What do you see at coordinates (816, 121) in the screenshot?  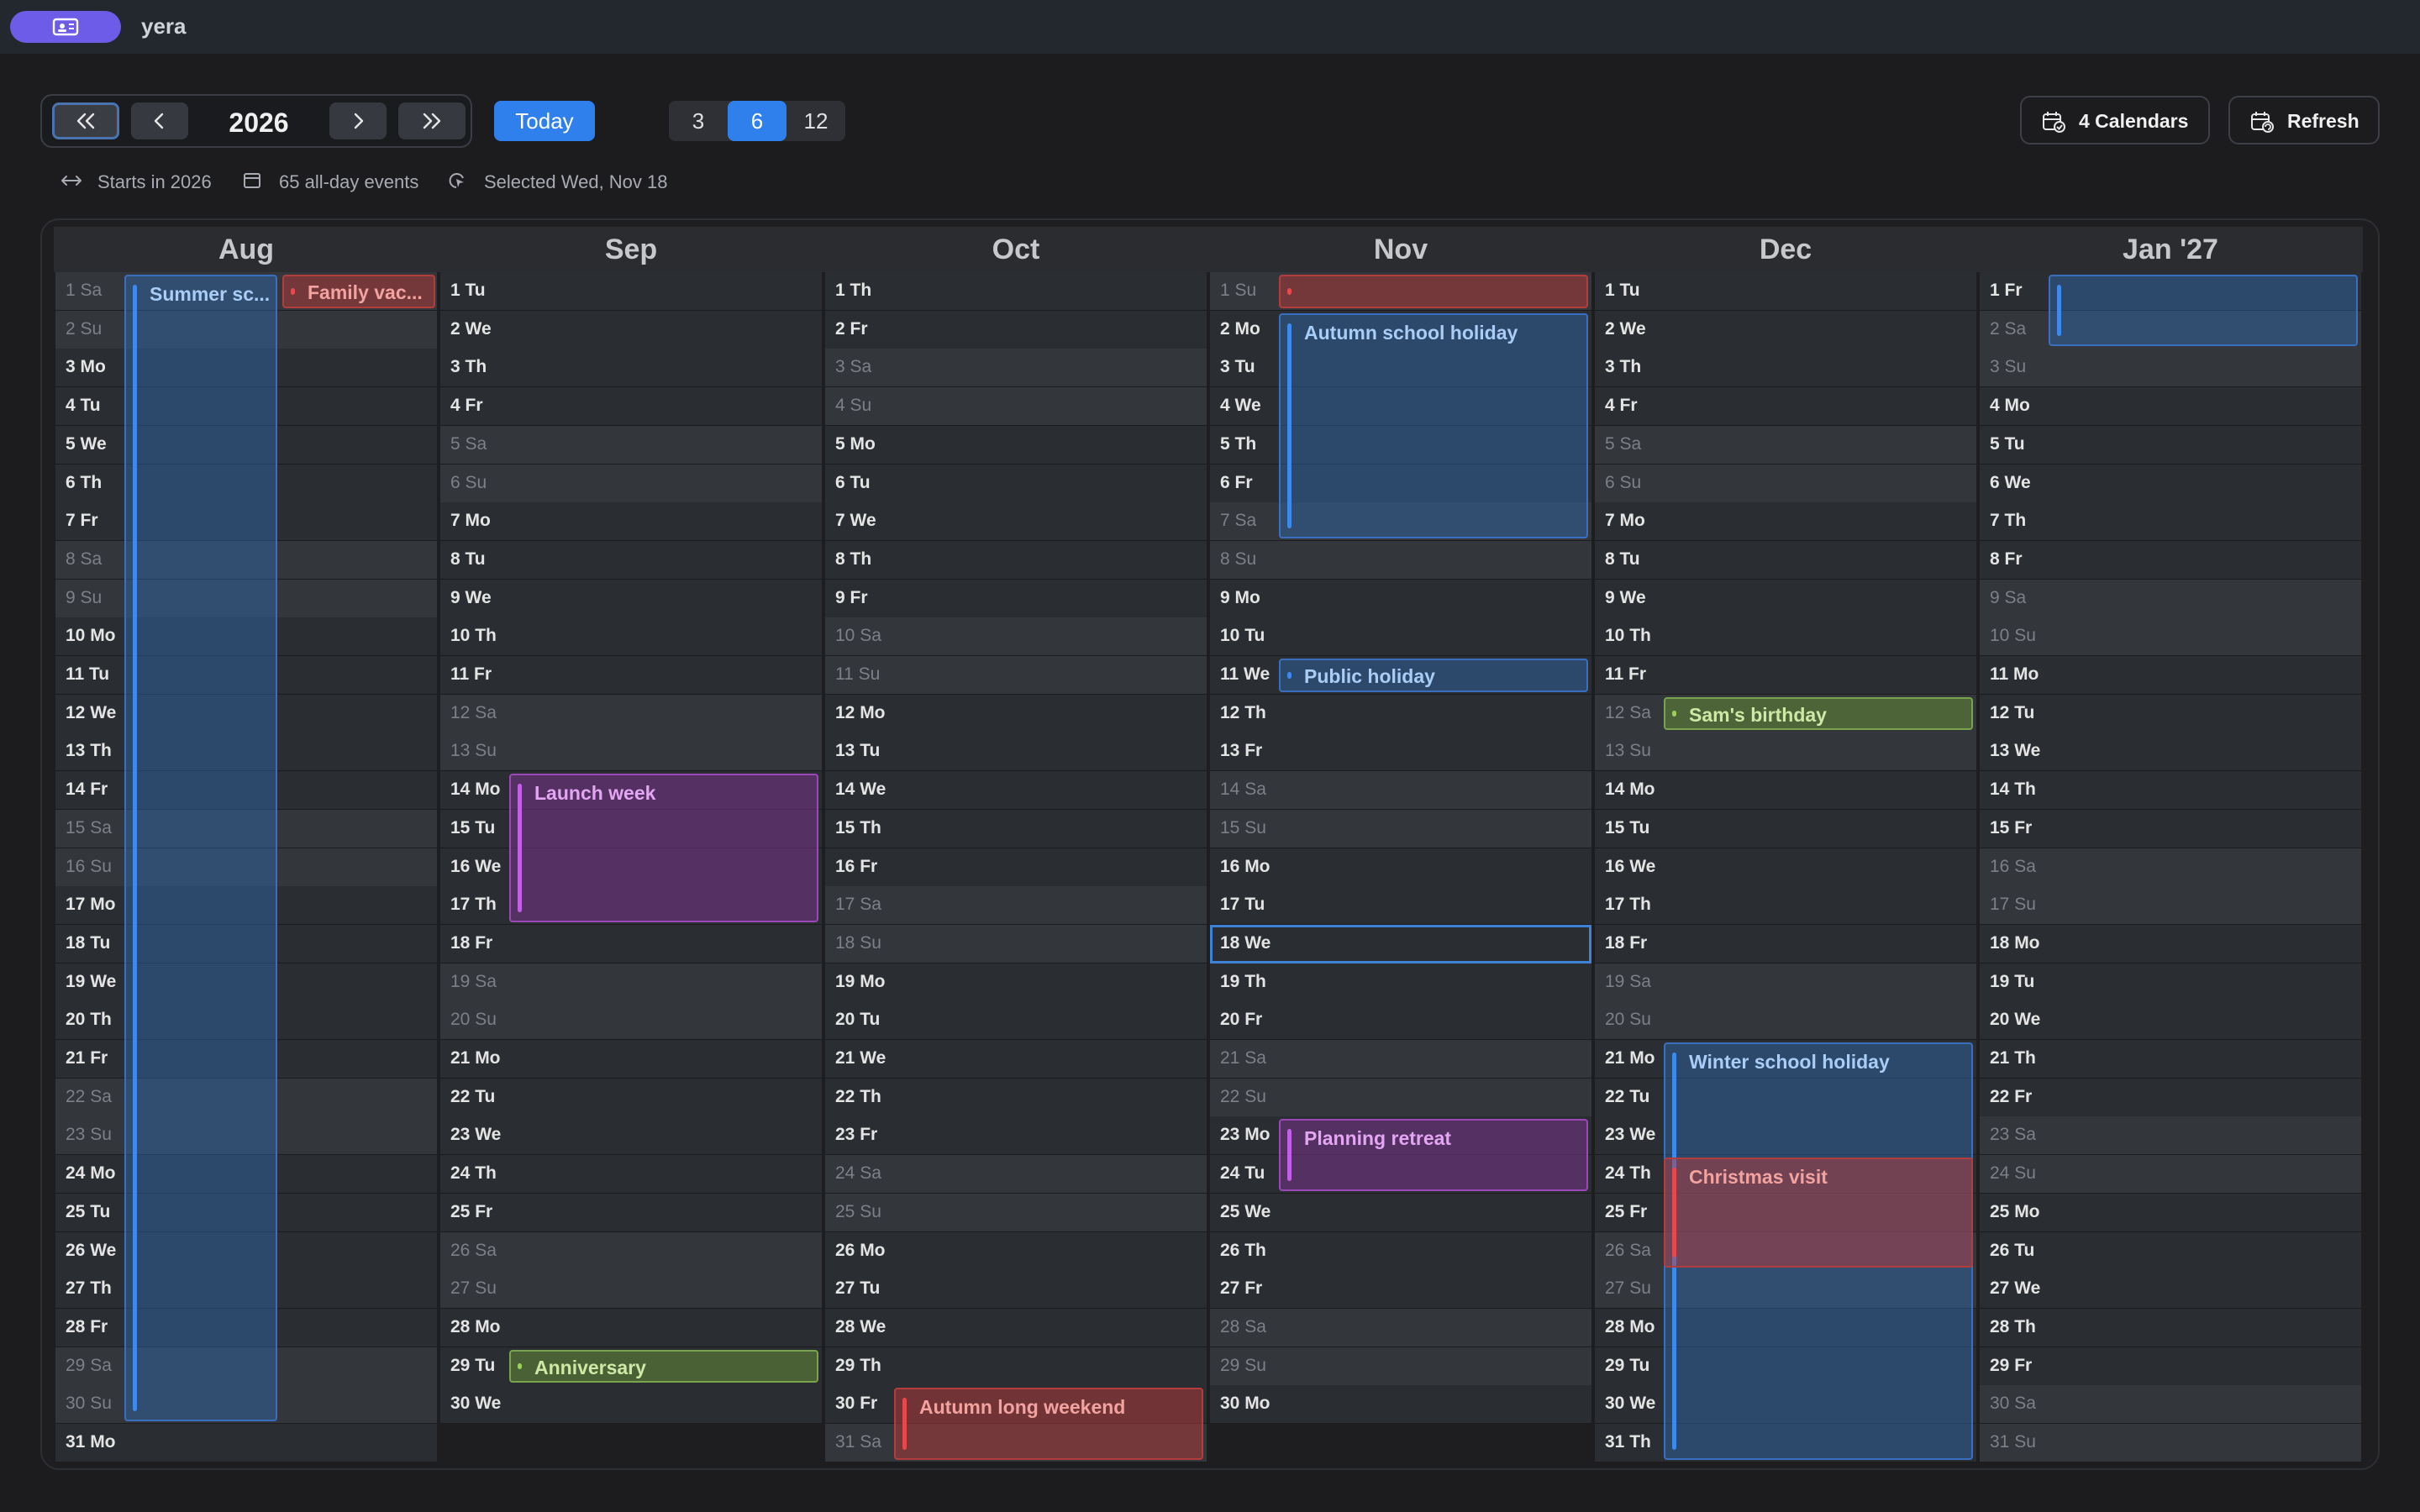 I see `view-12-months-button: 12` at bounding box center [816, 121].